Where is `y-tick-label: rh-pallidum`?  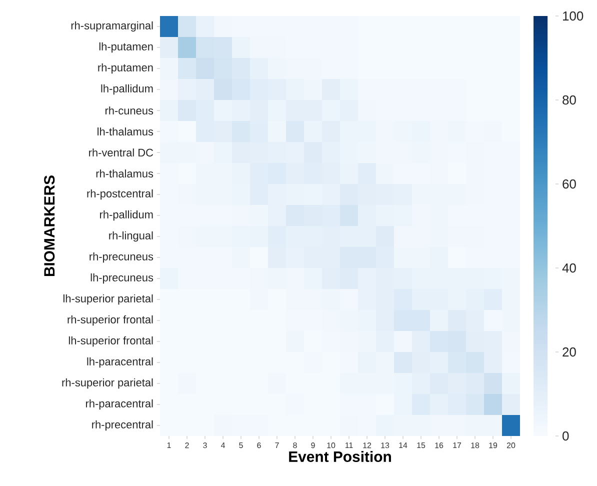 y-tick-label: rh-pallidum is located at coordinates (126, 215).